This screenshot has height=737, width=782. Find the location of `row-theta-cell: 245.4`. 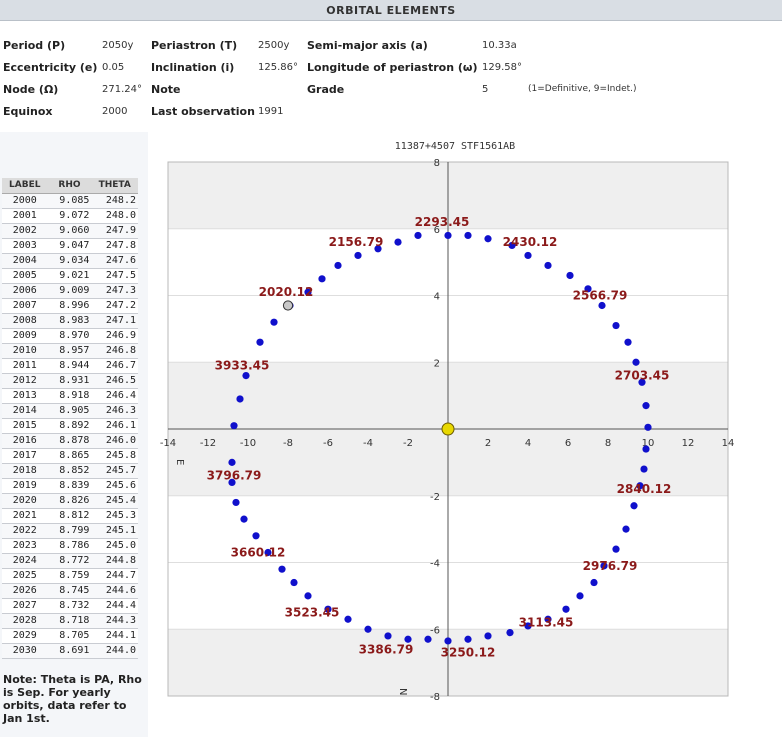

row-theta-cell: 245.4 is located at coordinates (114, 501).